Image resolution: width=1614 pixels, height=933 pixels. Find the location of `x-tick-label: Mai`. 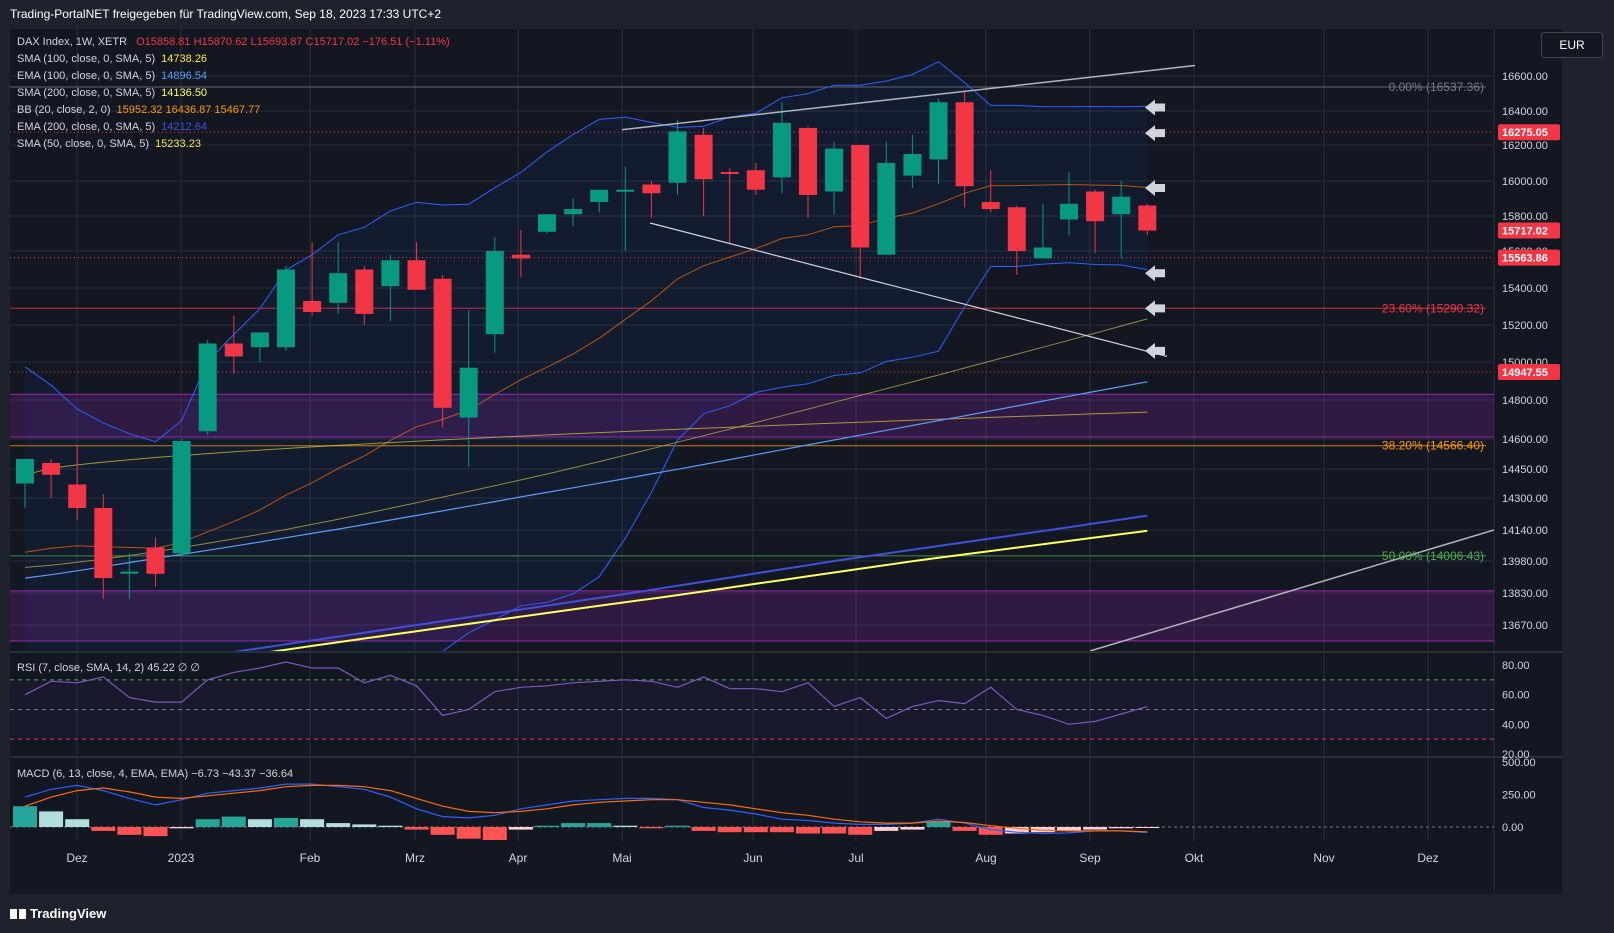

x-tick-label: Mai is located at coordinates (621, 858).